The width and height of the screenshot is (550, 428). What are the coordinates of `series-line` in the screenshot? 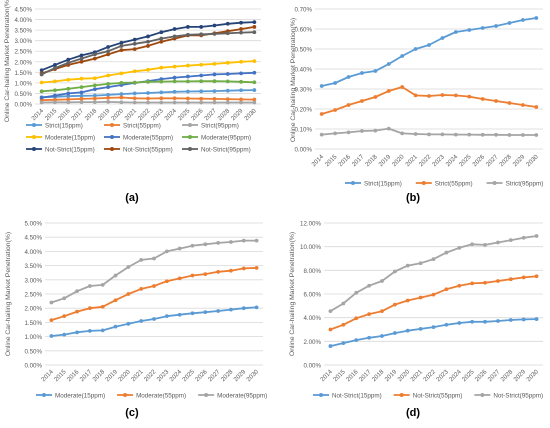 It's located at (154, 321).